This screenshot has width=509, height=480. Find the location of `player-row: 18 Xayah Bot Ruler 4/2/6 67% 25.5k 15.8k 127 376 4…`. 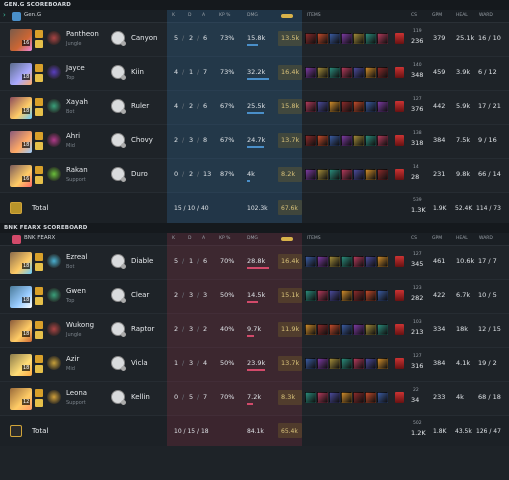

player-row: 18 Xayah Bot Ruler 4/2/6 67% 25.5k 15.8k 127 376 4… is located at coordinates (254, 108).